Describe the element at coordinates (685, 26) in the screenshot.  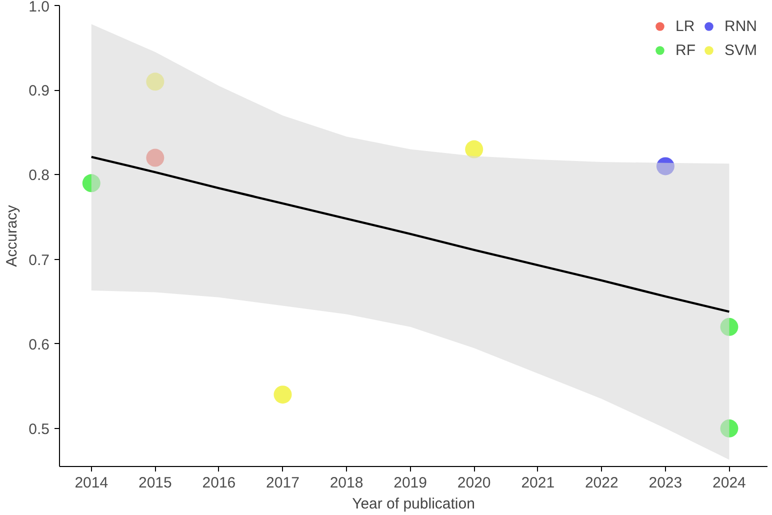
I see `legend-label: LR` at that location.